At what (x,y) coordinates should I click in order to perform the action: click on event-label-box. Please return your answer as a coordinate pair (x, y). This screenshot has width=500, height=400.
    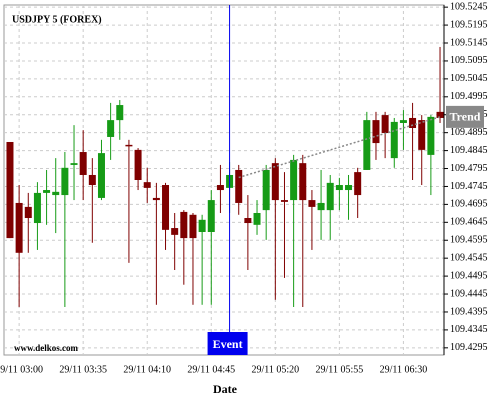
    Looking at the image, I should click on (227, 343).